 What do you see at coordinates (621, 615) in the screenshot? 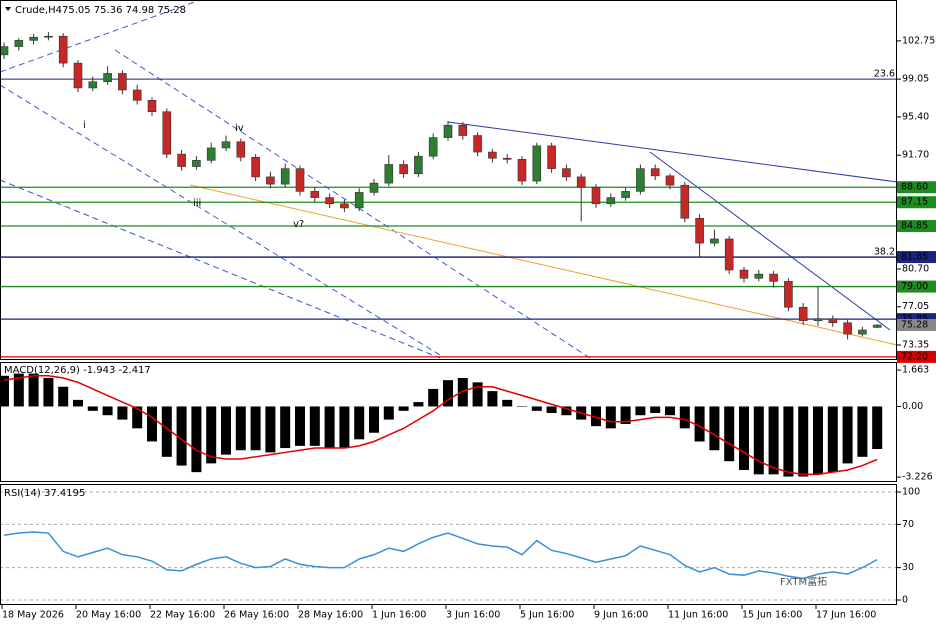
I see `x-tick-label: 9 Jun 16:00` at bounding box center [621, 615].